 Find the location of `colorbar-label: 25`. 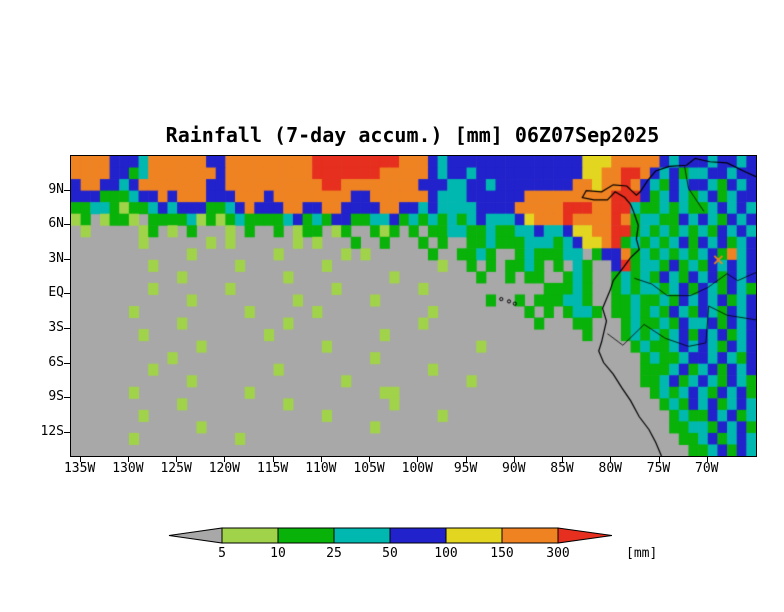

colorbar-label: 25 is located at coordinates (334, 553).